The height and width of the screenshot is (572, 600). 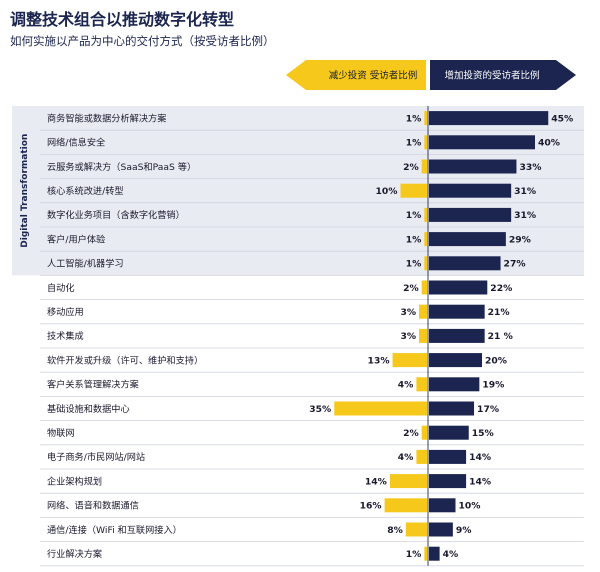 What do you see at coordinates (496, 360) in the screenshot?
I see `increase-value-label: 20%` at bounding box center [496, 360].